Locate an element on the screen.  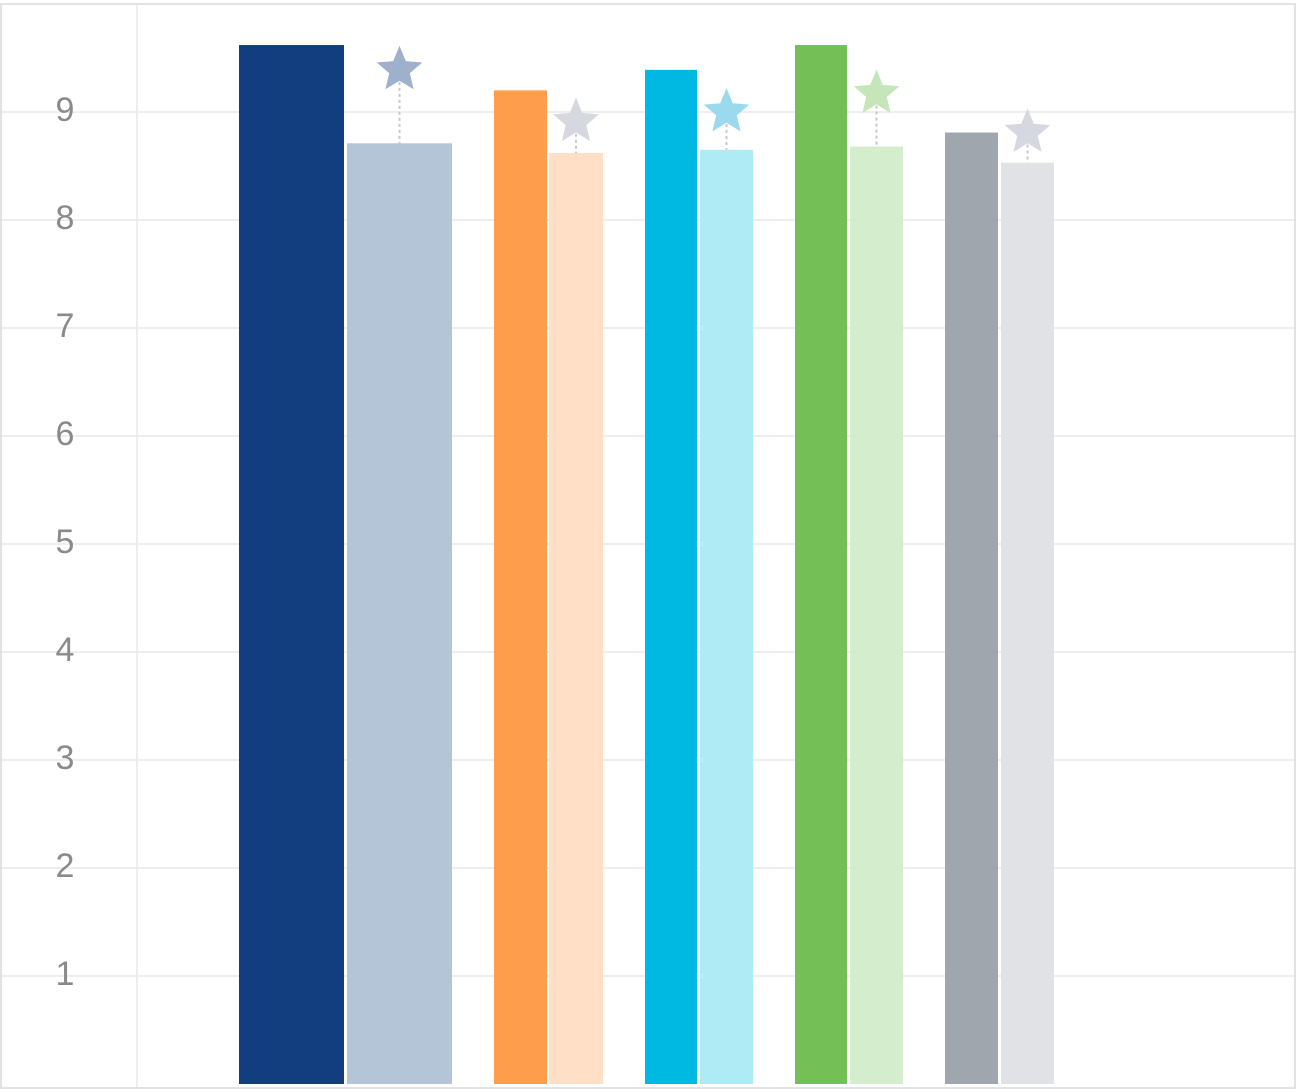
y-tick-label: 3 is located at coordinates (65, 758).